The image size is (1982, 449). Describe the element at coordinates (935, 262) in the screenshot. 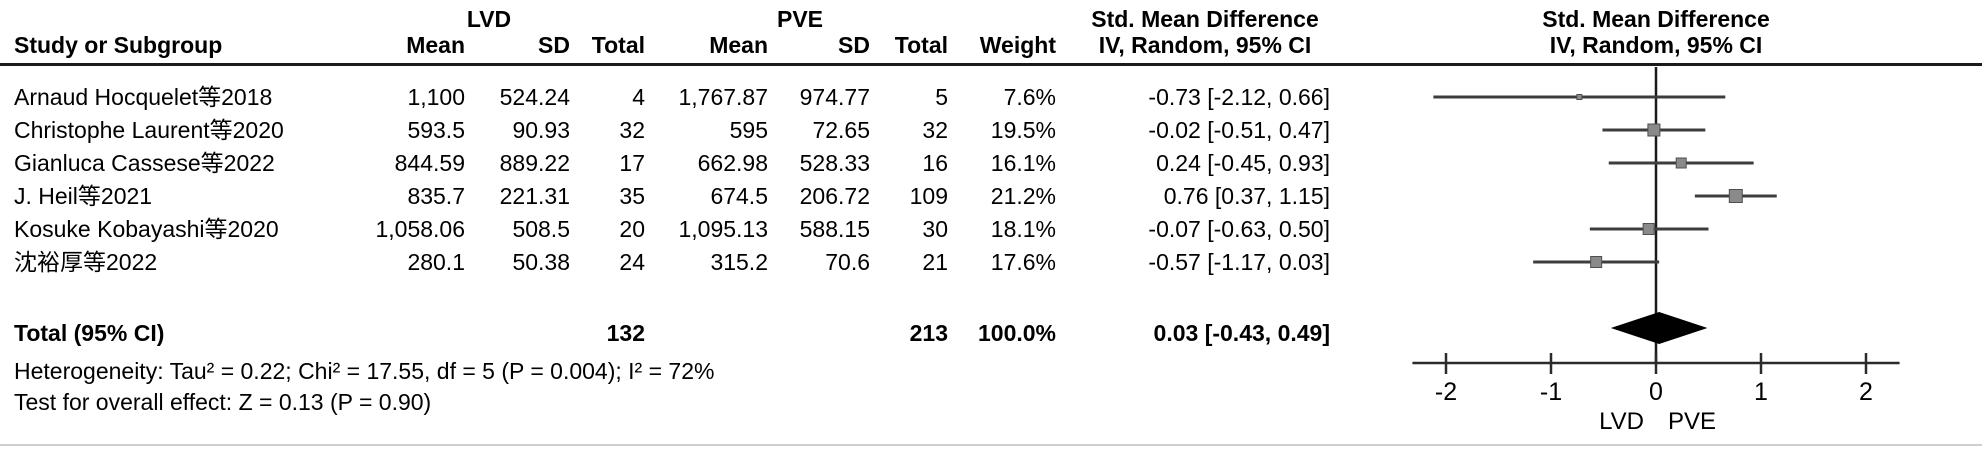

I see `cell-pve-total: 21` at that location.